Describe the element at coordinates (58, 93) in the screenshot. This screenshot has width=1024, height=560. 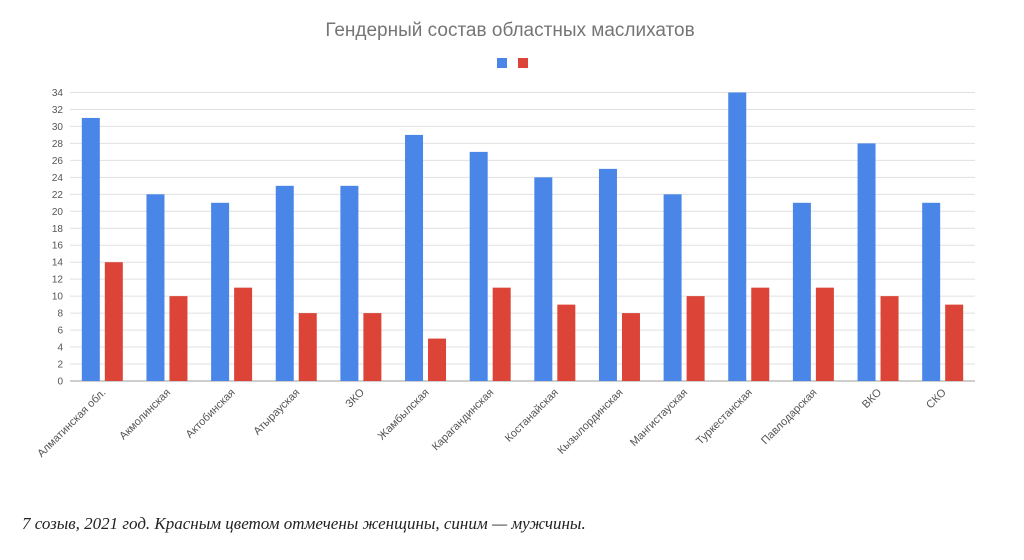
I see `y-tick-label: 34` at that location.